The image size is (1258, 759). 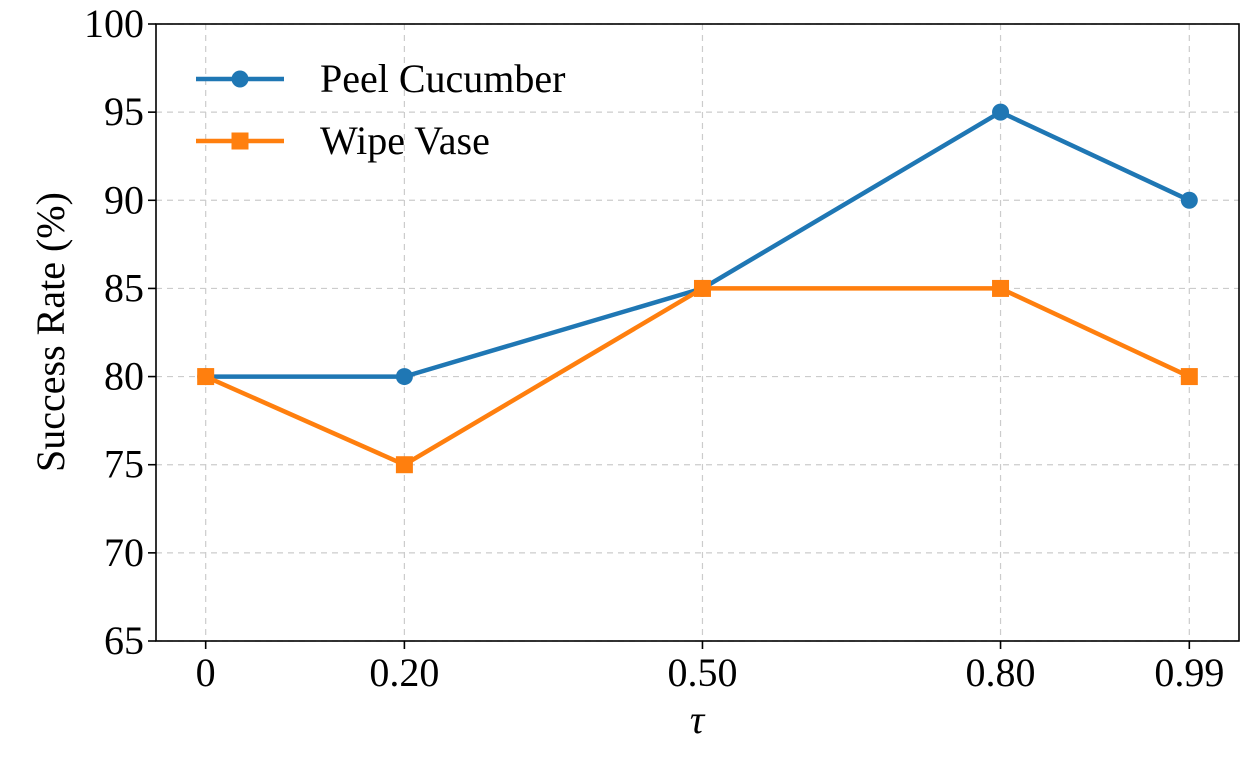 I want to click on x-tick-label: 0.99, so click(x=1189, y=672).